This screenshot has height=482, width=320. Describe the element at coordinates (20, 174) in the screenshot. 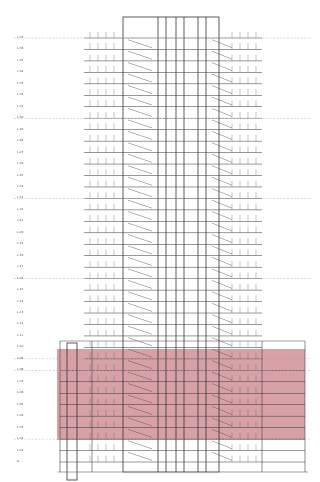

I see `level-label: L.25` at that location.